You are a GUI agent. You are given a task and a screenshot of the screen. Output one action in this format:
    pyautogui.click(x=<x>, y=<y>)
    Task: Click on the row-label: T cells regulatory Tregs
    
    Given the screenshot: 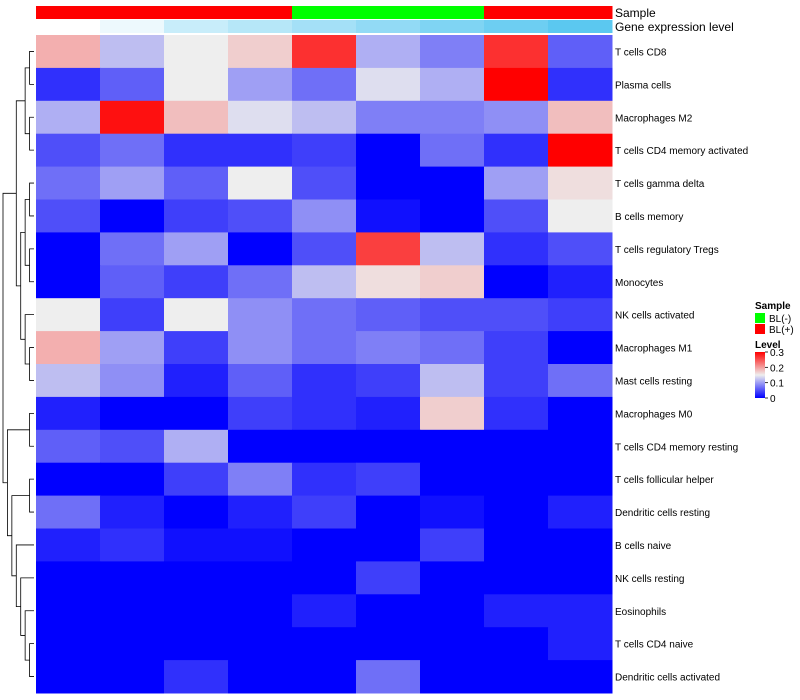 What is the action you would take?
    pyautogui.click(x=667, y=250)
    